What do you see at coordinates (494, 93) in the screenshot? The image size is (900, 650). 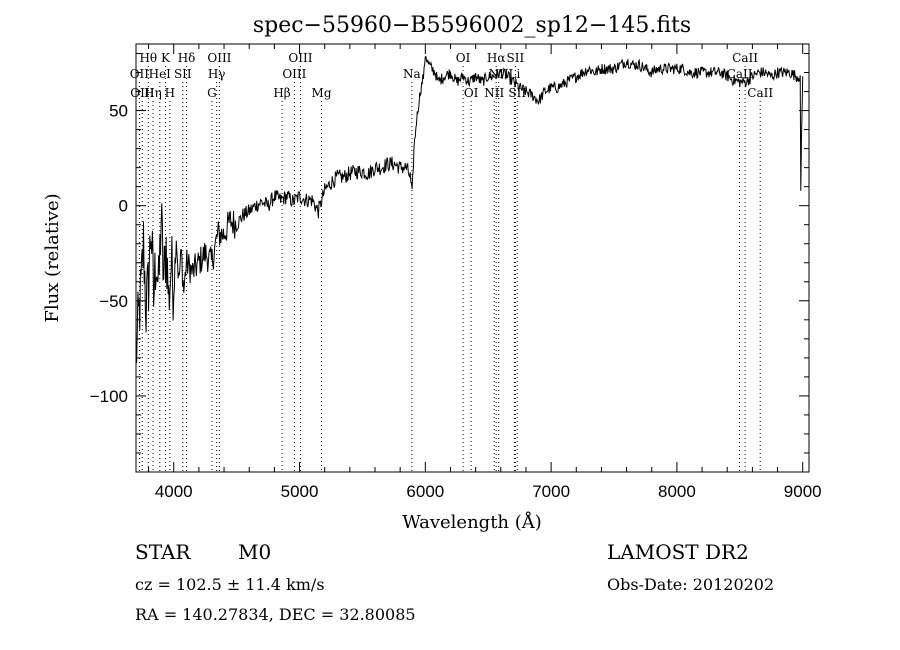 I see `spectral-line-label: NII` at bounding box center [494, 93].